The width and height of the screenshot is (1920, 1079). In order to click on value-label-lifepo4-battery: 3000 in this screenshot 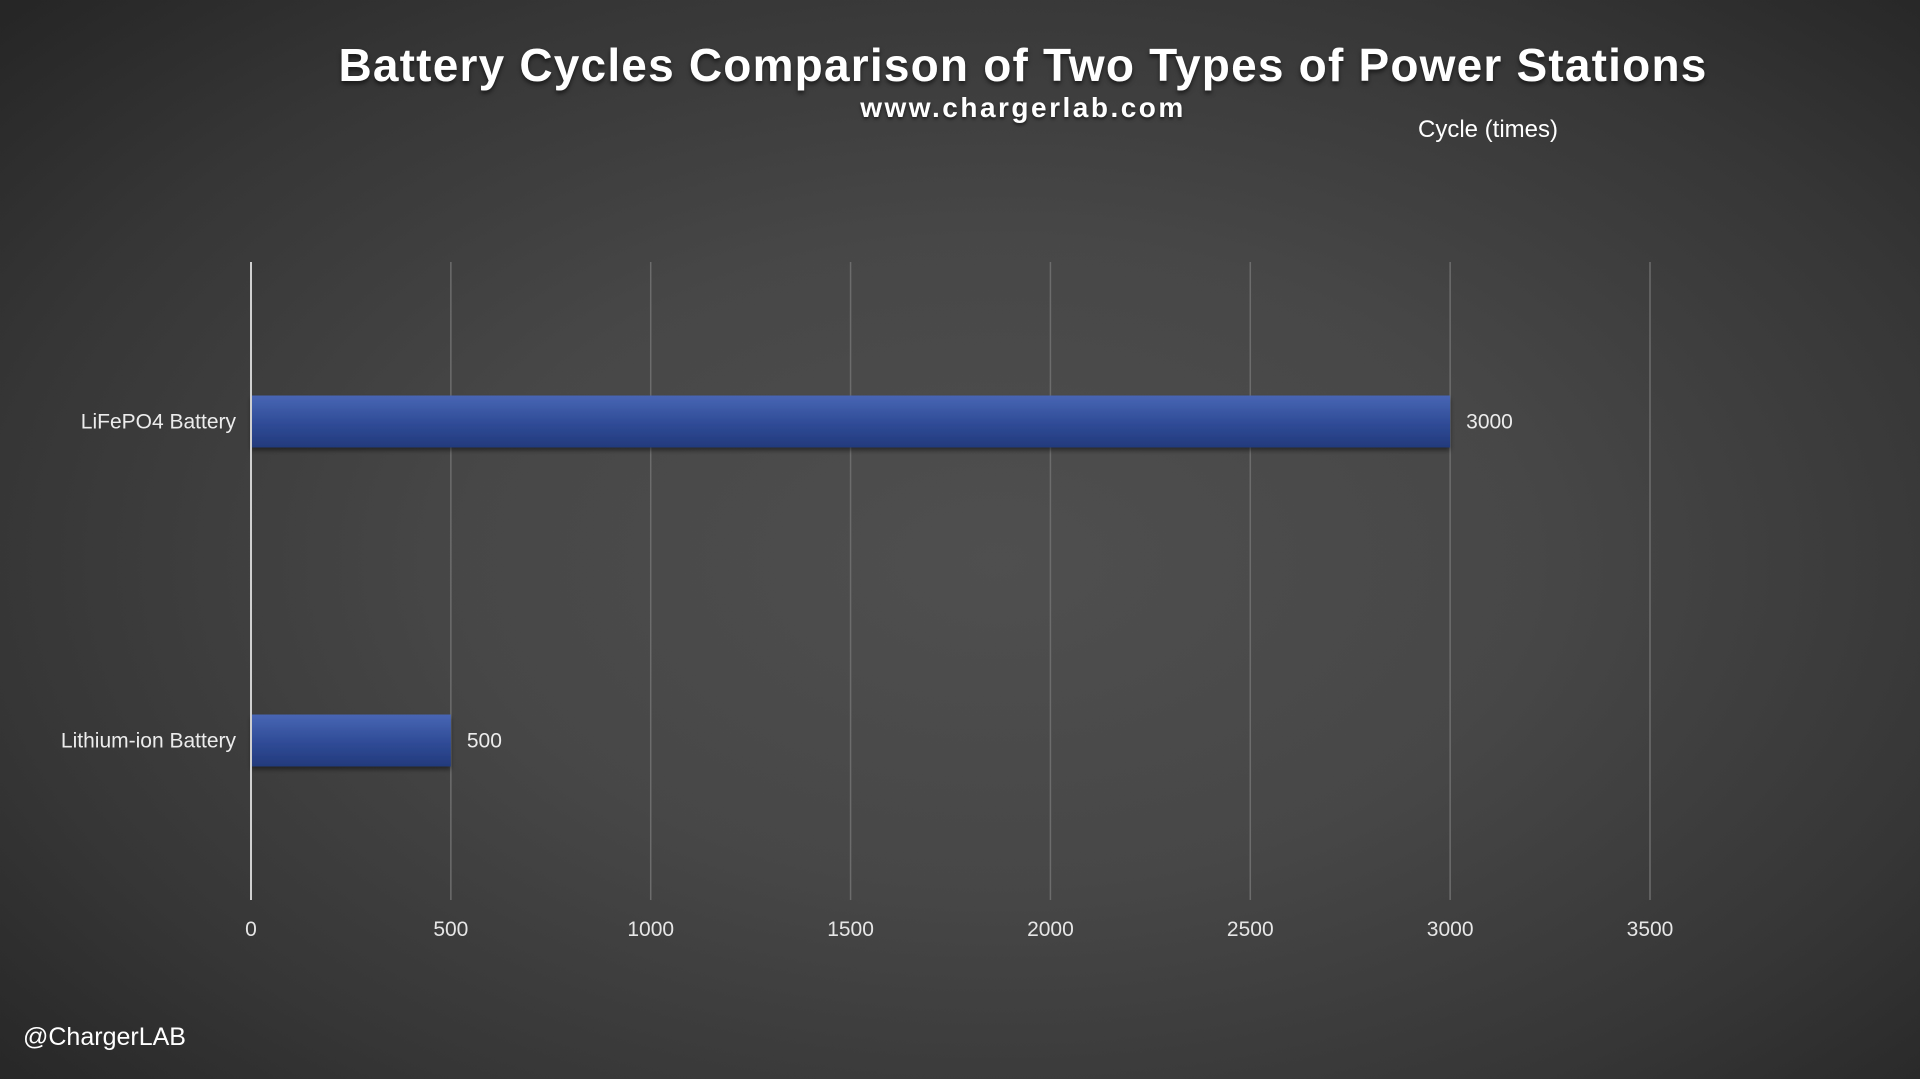, I will do `click(1489, 422)`.